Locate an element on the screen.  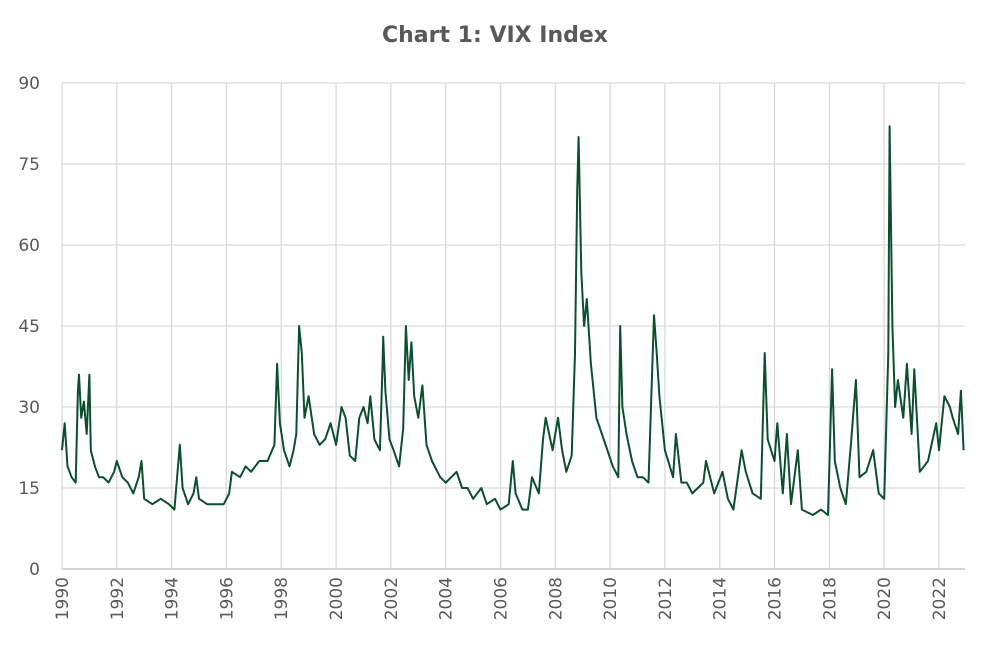
y-tick-label: 30 is located at coordinates (29, 408).